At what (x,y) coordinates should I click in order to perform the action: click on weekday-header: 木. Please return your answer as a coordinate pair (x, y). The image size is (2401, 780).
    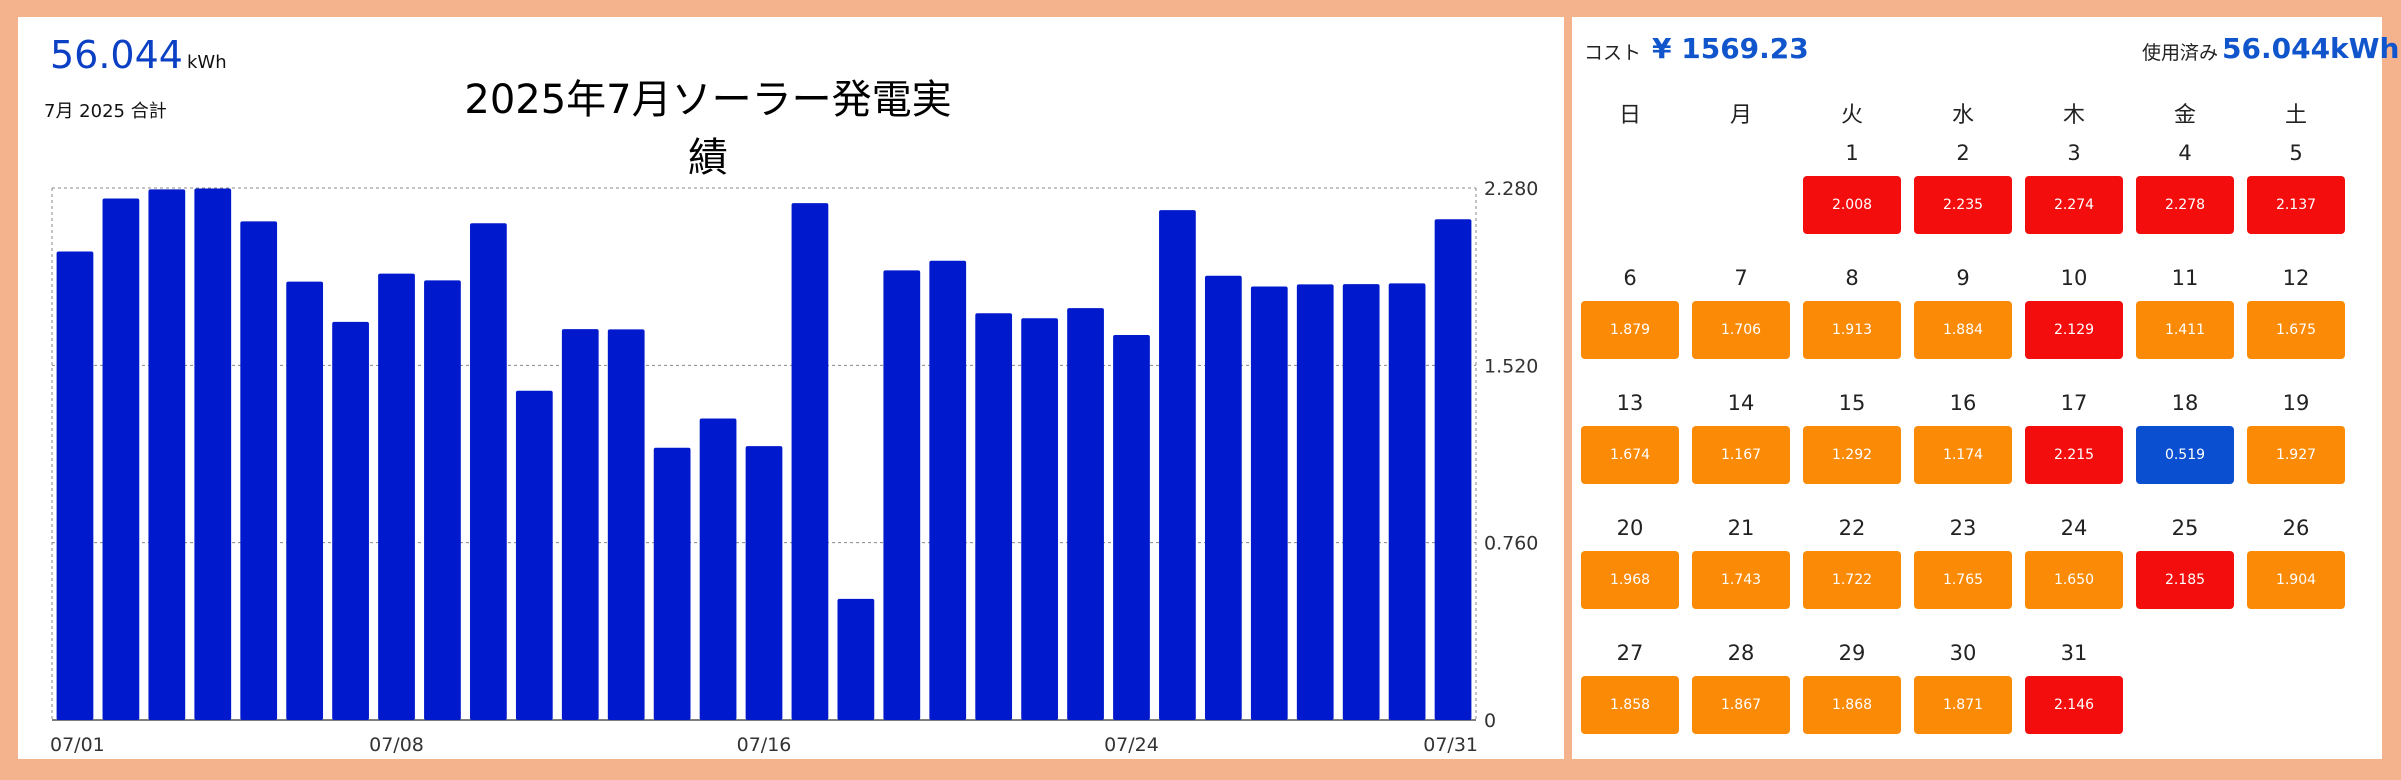
    Looking at the image, I should click on (2073, 115).